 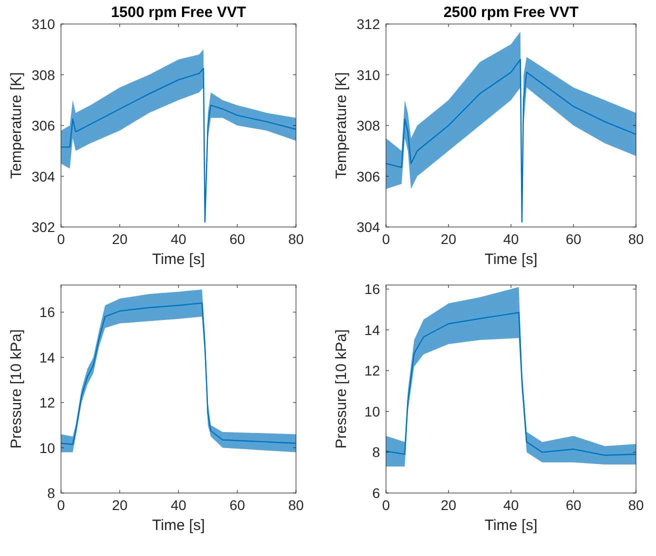 I want to click on y-tick-label: 312, so click(x=368, y=24).